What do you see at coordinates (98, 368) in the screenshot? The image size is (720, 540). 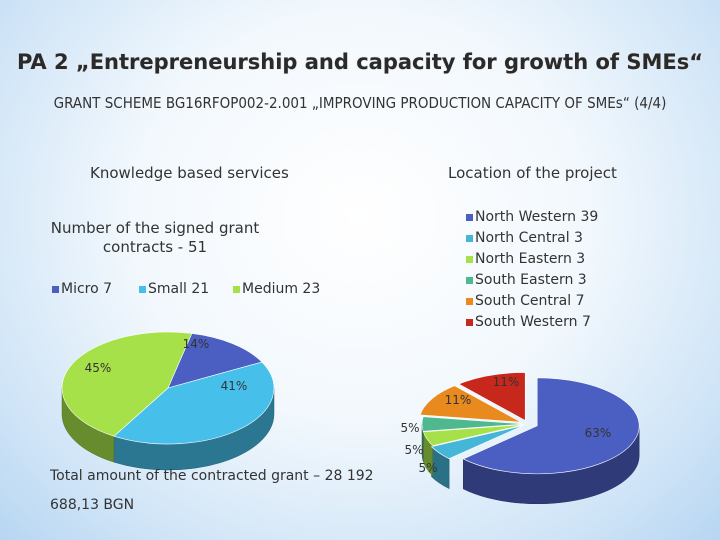 I see `pie1-percent-label-2: 45%` at bounding box center [98, 368].